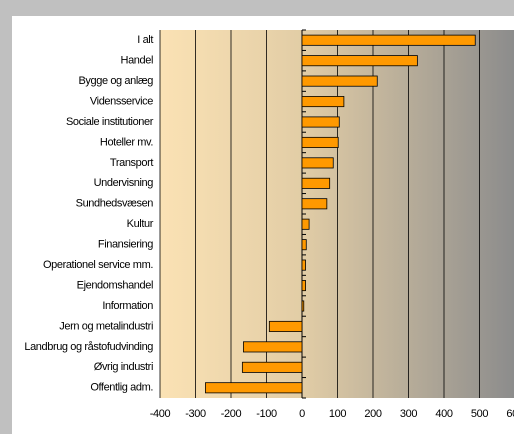 The image size is (514, 434). What do you see at coordinates (302, 414) in the screenshot?
I see `x-tick-label: 0` at bounding box center [302, 414].